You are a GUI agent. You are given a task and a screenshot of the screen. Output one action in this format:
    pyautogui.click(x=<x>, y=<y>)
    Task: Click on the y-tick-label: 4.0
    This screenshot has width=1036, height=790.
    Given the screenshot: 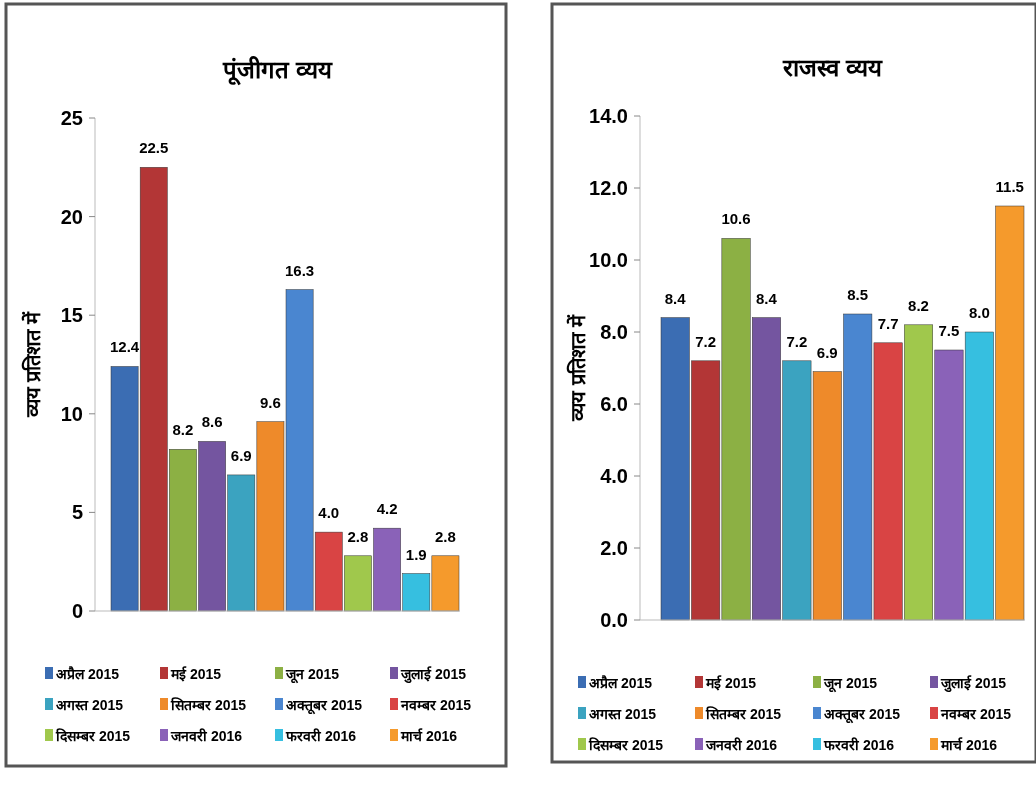 What is the action you would take?
    pyautogui.click(x=614, y=476)
    